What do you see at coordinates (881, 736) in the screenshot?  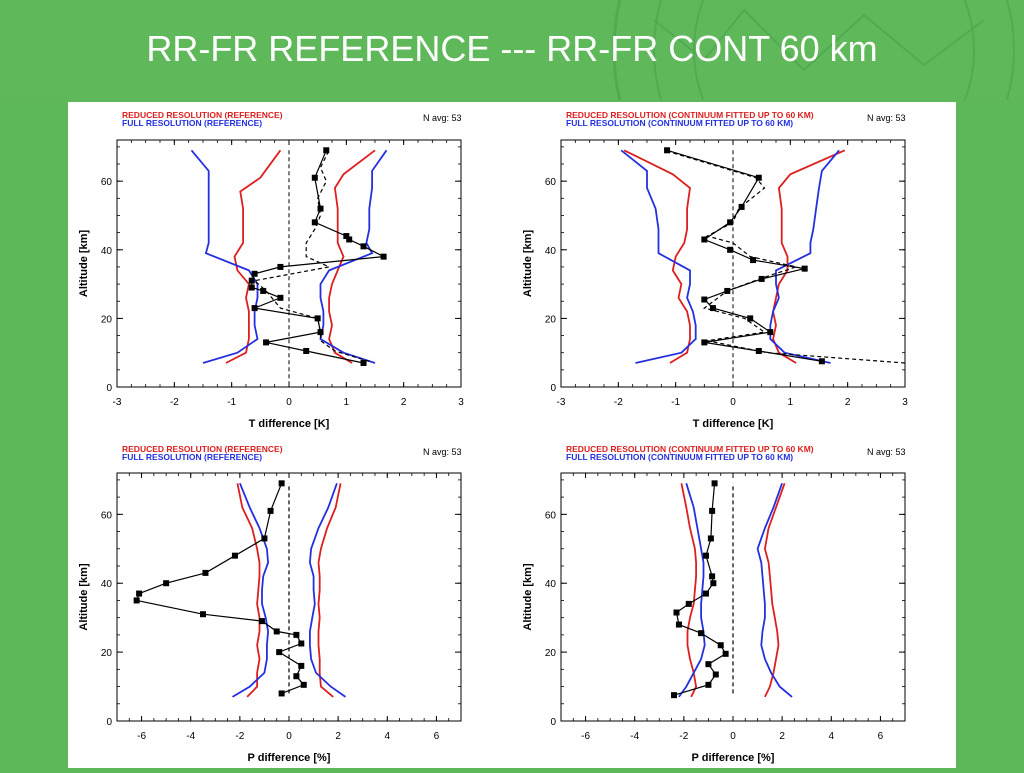 I see `x-tick-label: 6` at bounding box center [881, 736].